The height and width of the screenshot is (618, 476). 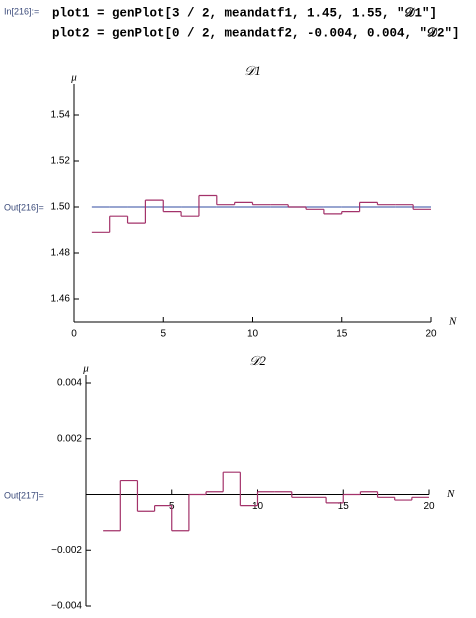 What do you see at coordinates (61, 161) in the screenshot?
I see `y-tick-label: 1.52` at bounding box center [61, 161].